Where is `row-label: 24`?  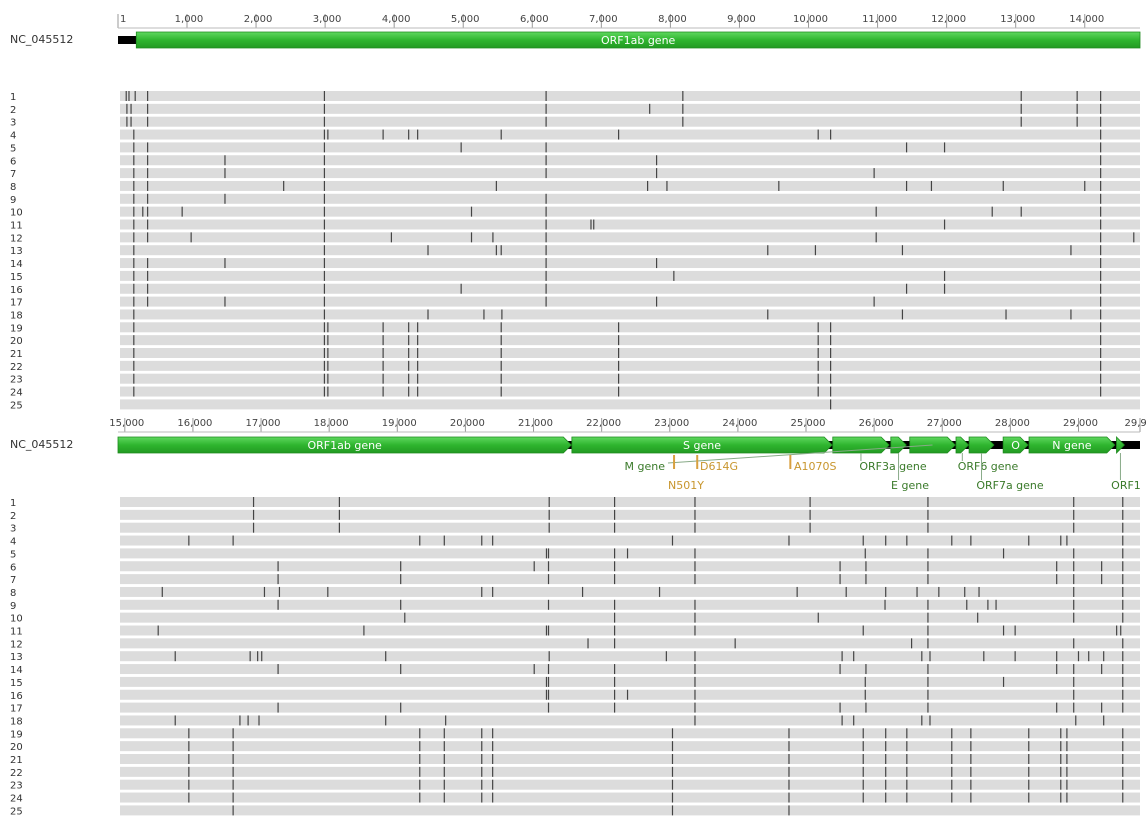
row-label: 24 is located at coordinates (16, 799).